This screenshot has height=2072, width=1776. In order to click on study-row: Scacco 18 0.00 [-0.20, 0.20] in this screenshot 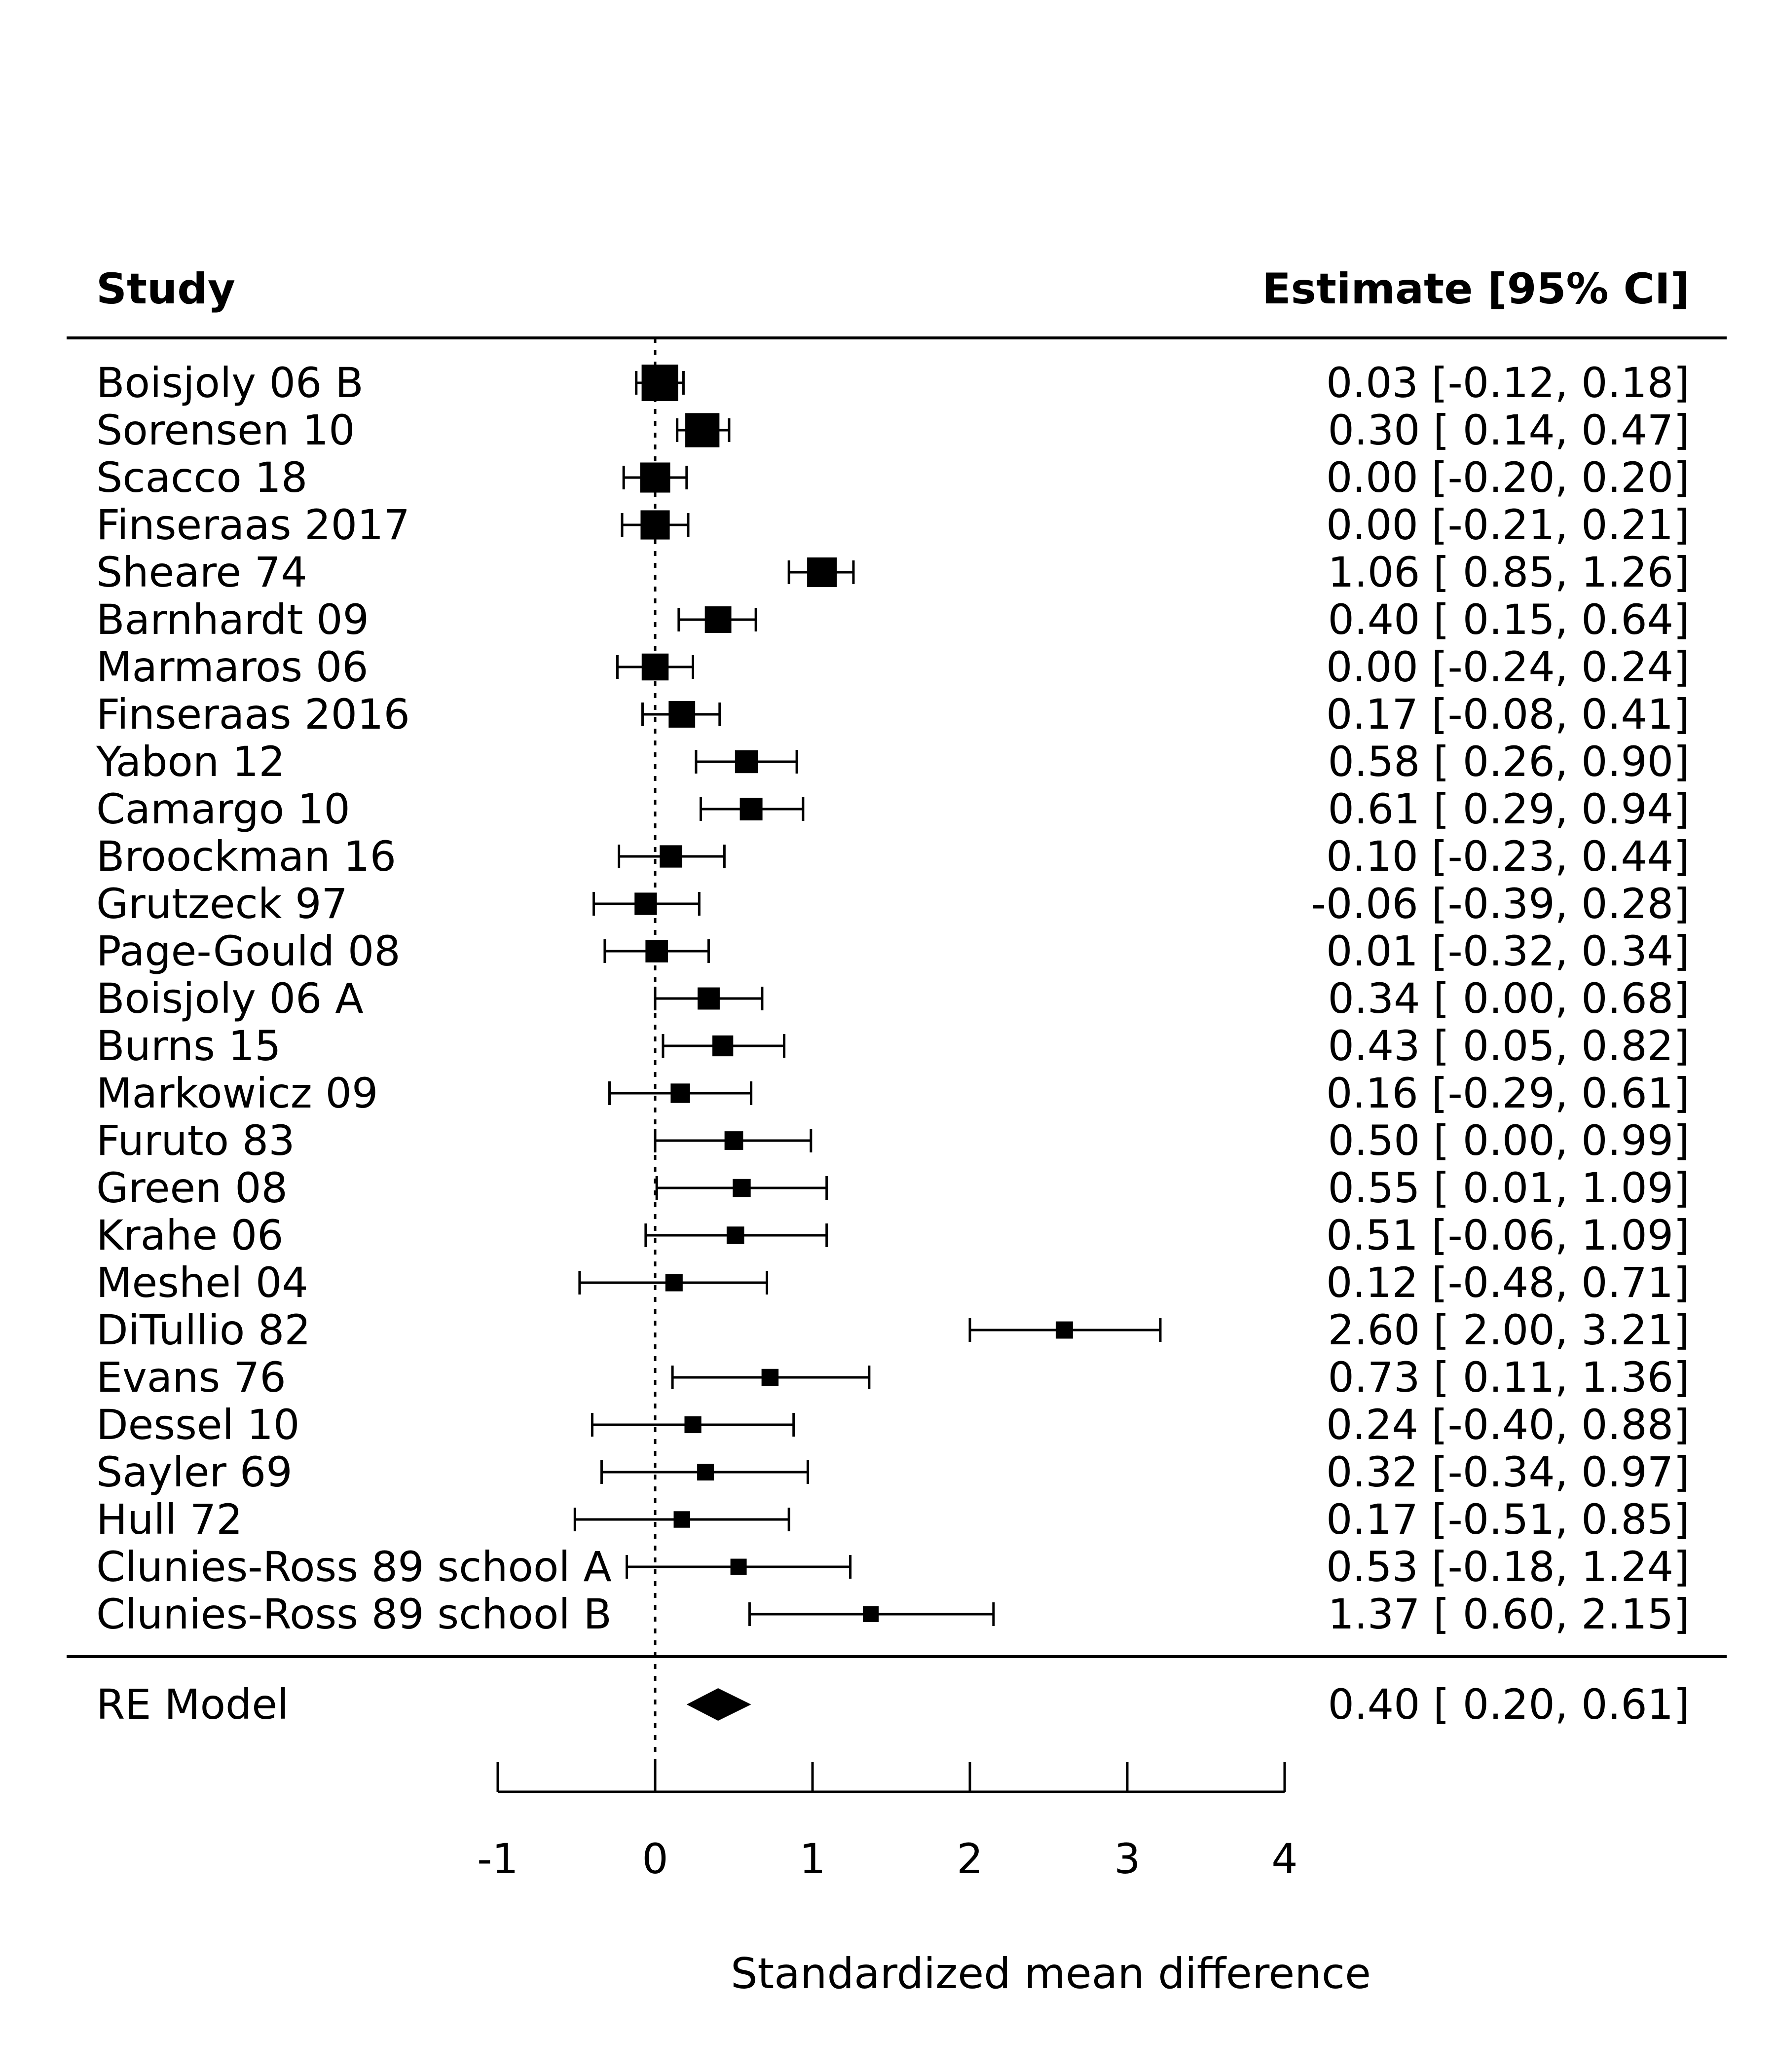, I will do `click(893, 478)`.